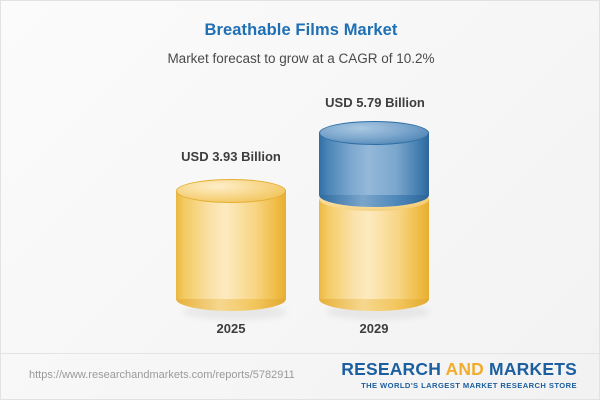 The image size is (600, 400). I want to click on logo-word-and: AND, so click(464, 369).